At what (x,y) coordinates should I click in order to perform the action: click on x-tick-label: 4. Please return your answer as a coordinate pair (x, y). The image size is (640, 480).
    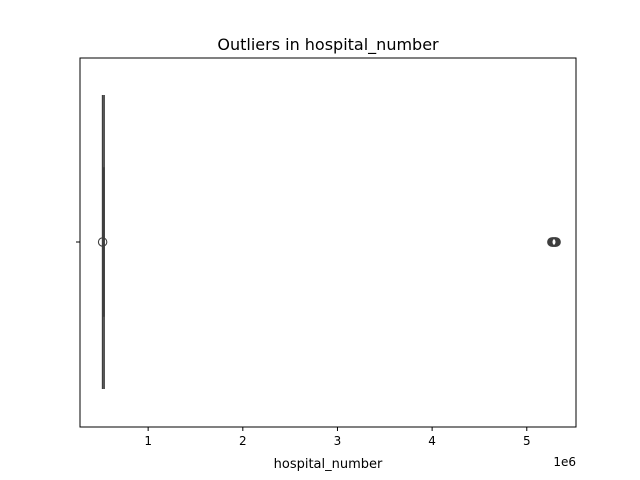
    Looking at the image, I should click on (432, 441).